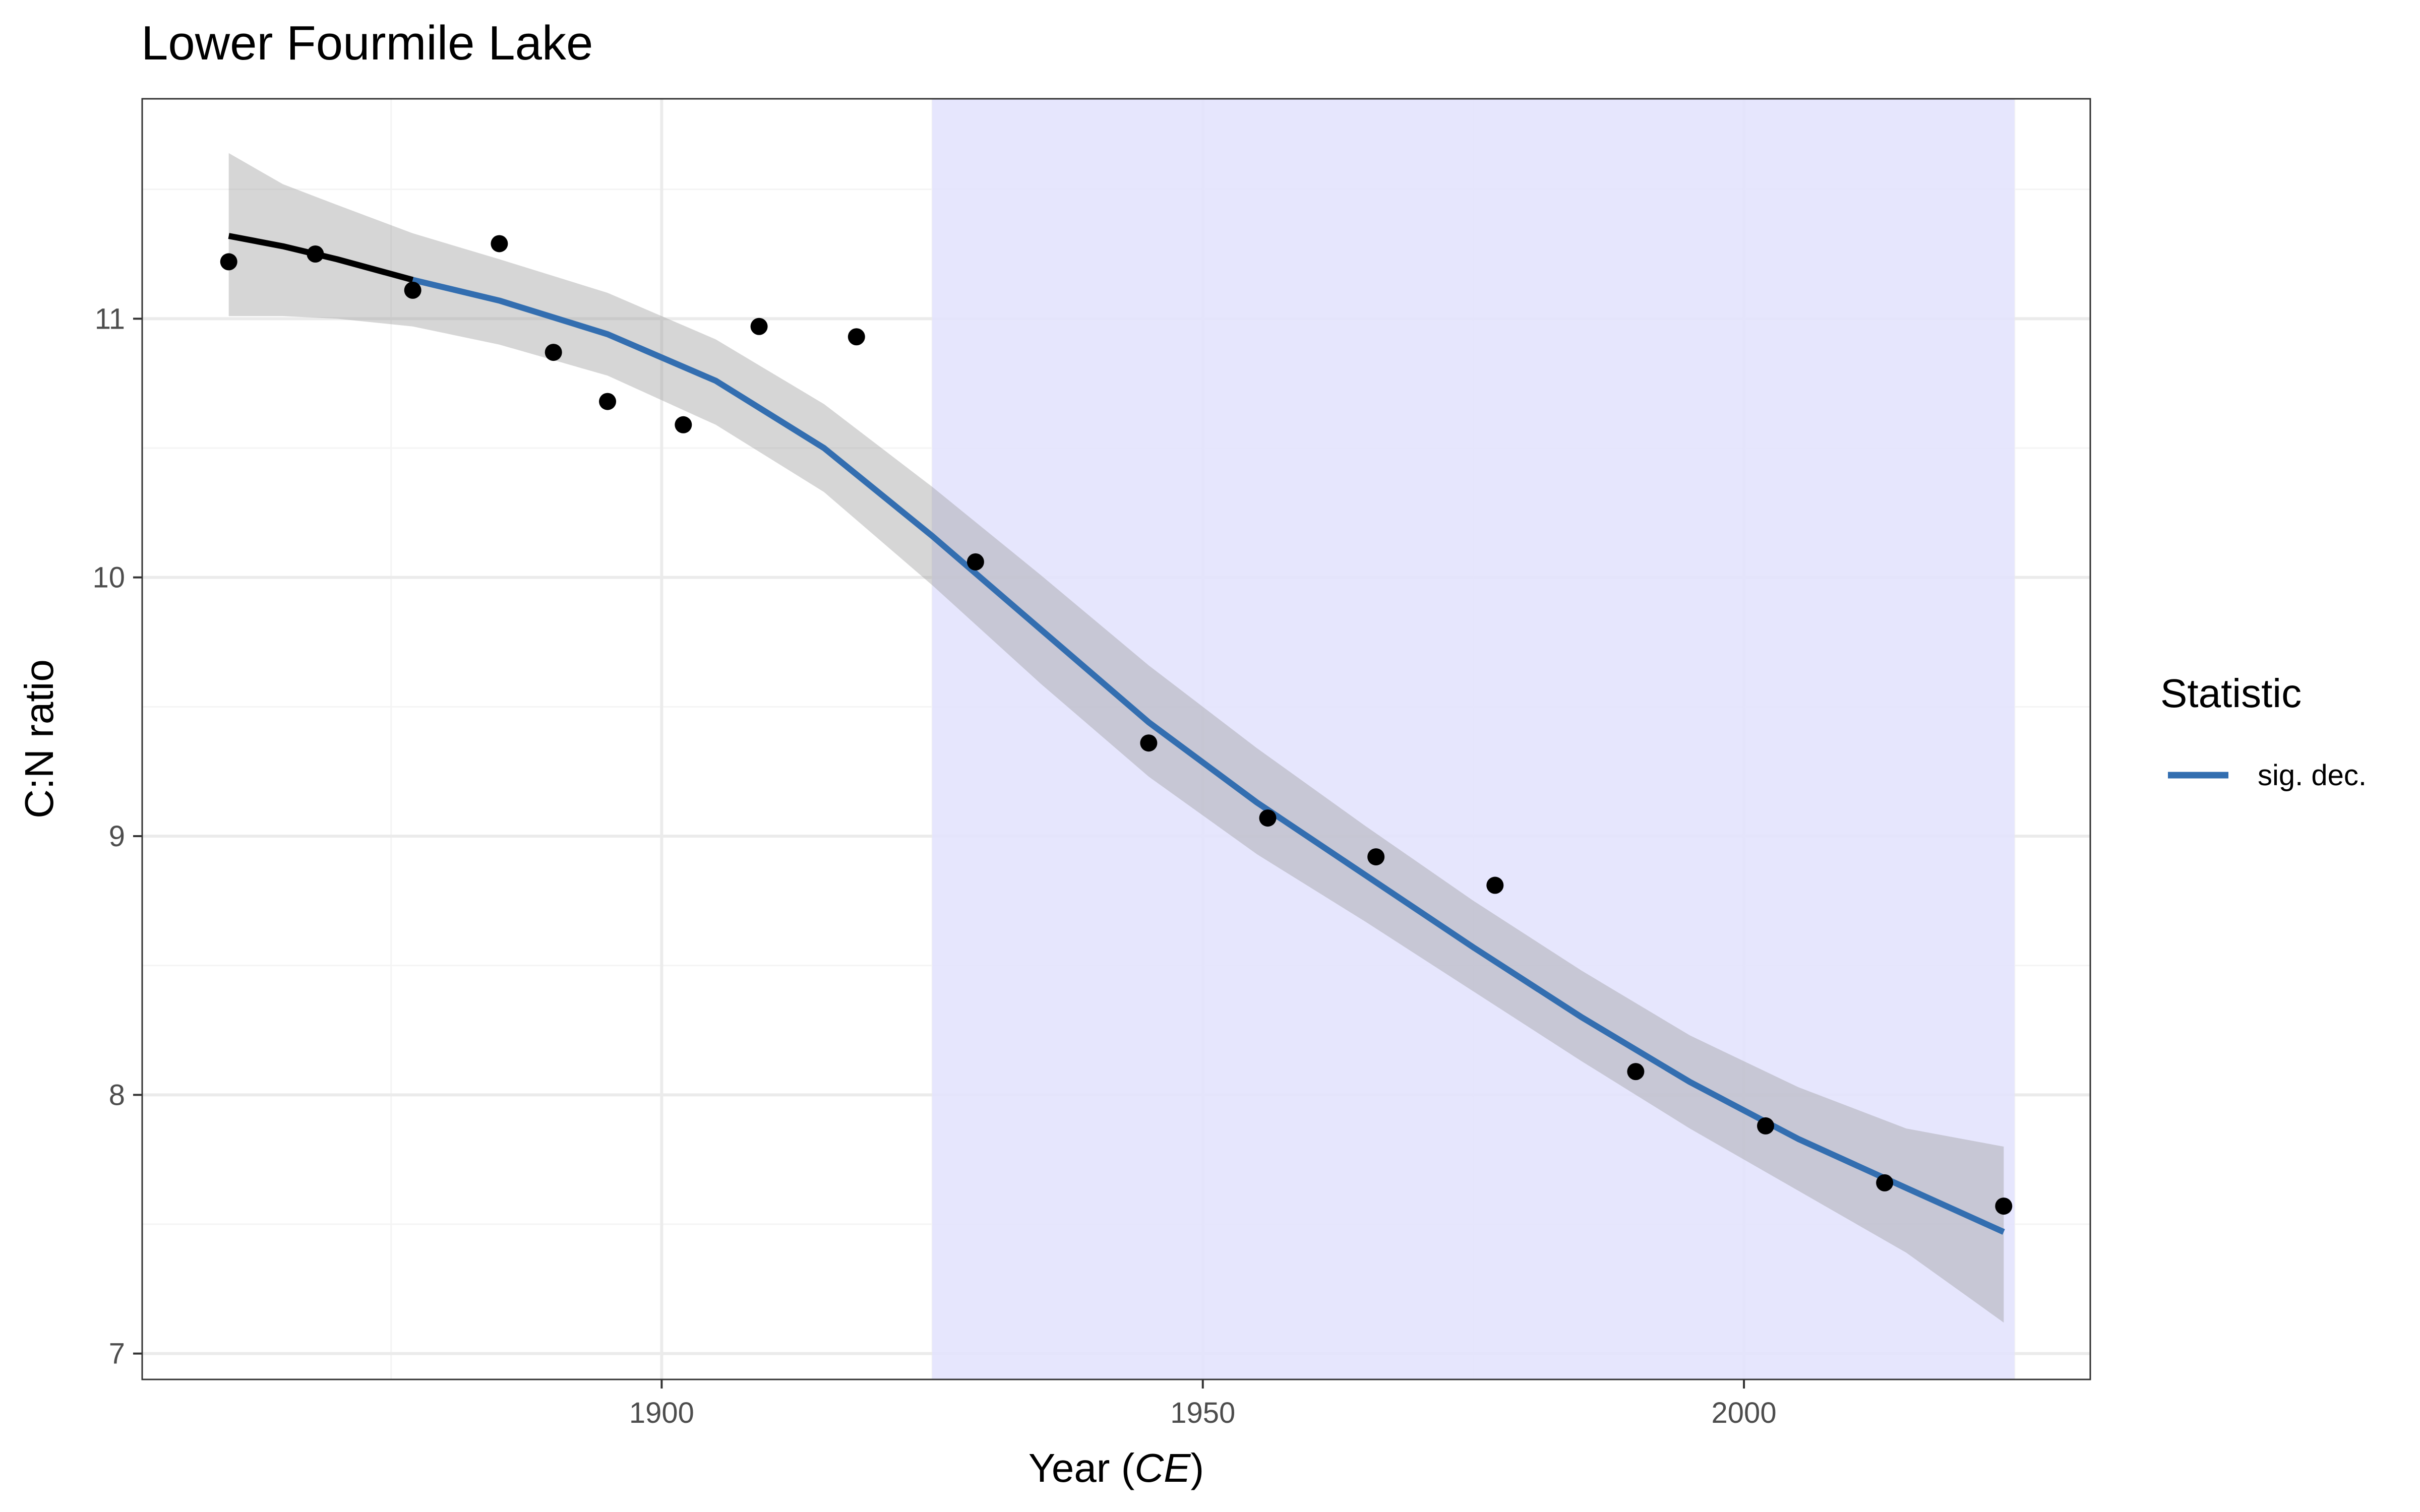 This screenshot has width=2420, height=1512. Describe the element at coordinates (39, 738) in the screenshot. I see `y-axis-title: C:N ratio` at that location.